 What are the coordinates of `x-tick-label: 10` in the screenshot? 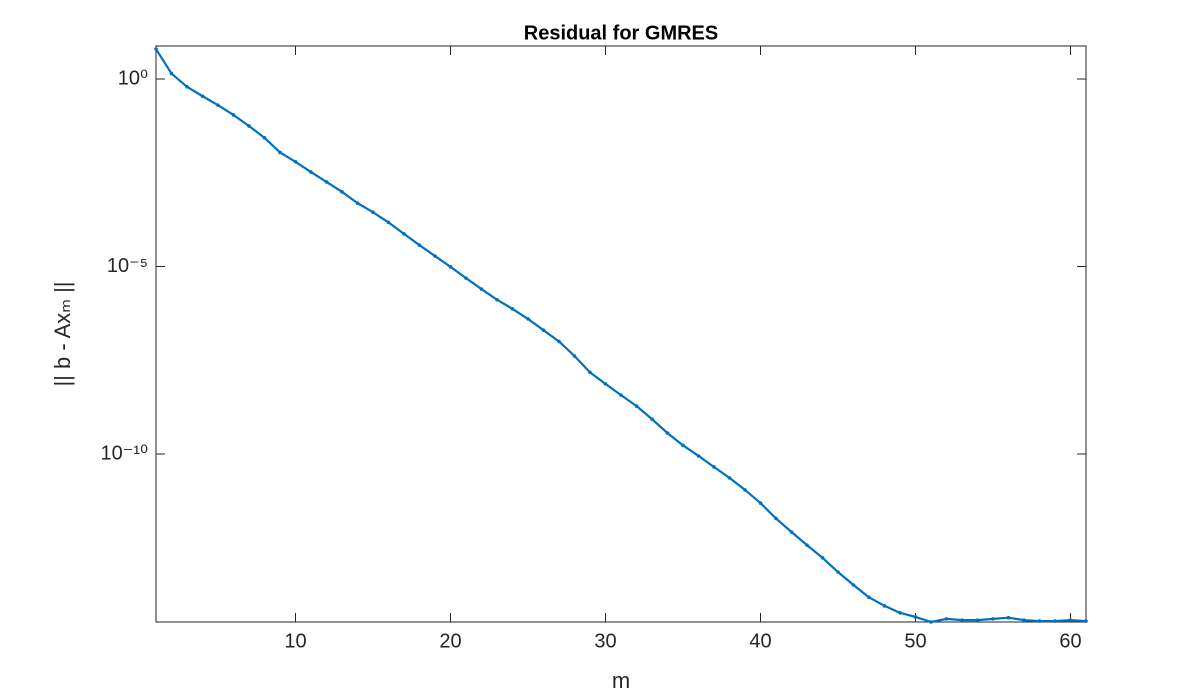 It's located at (295, 641).